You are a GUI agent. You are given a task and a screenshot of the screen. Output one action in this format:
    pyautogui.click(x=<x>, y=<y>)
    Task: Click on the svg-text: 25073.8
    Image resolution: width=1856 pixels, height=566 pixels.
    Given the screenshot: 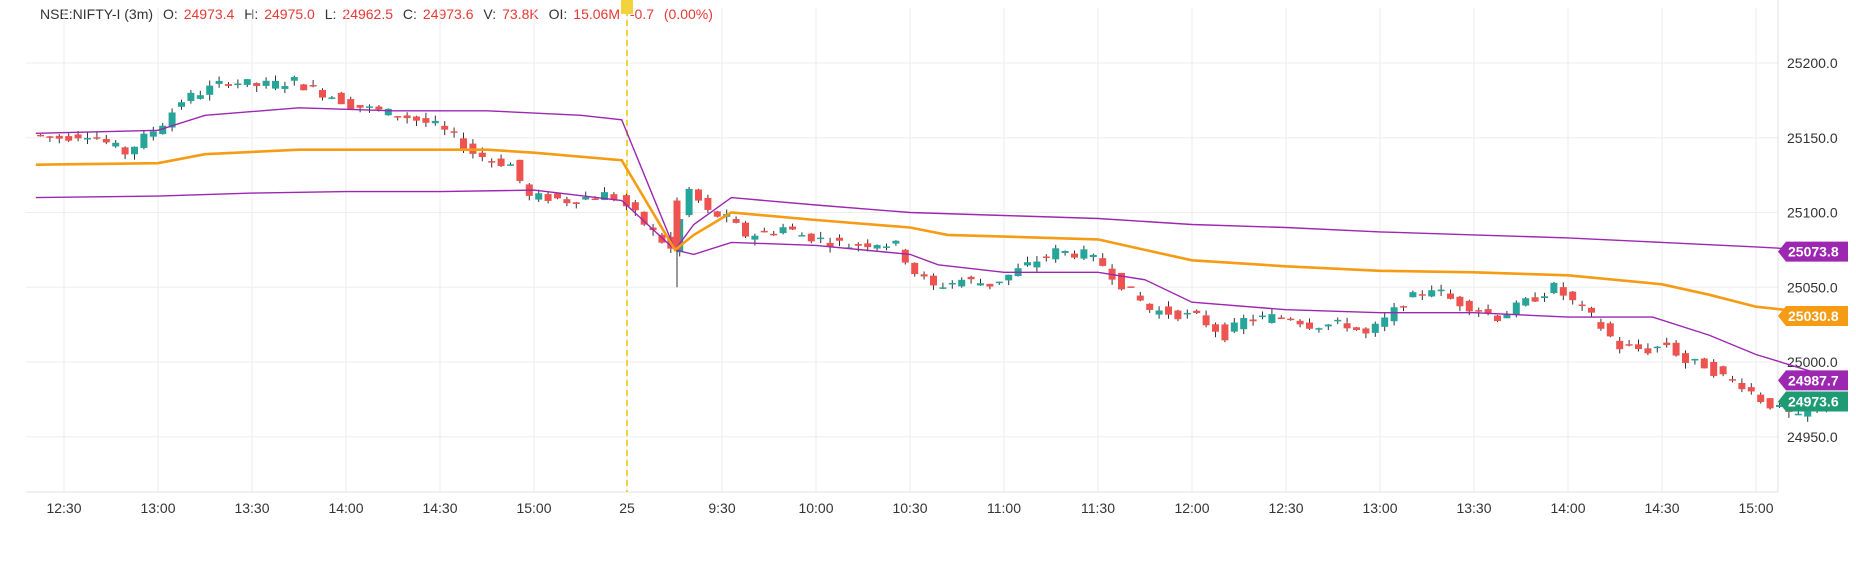 What is the action you would take?
    pyautogui.click(x=1813, y=252)
    